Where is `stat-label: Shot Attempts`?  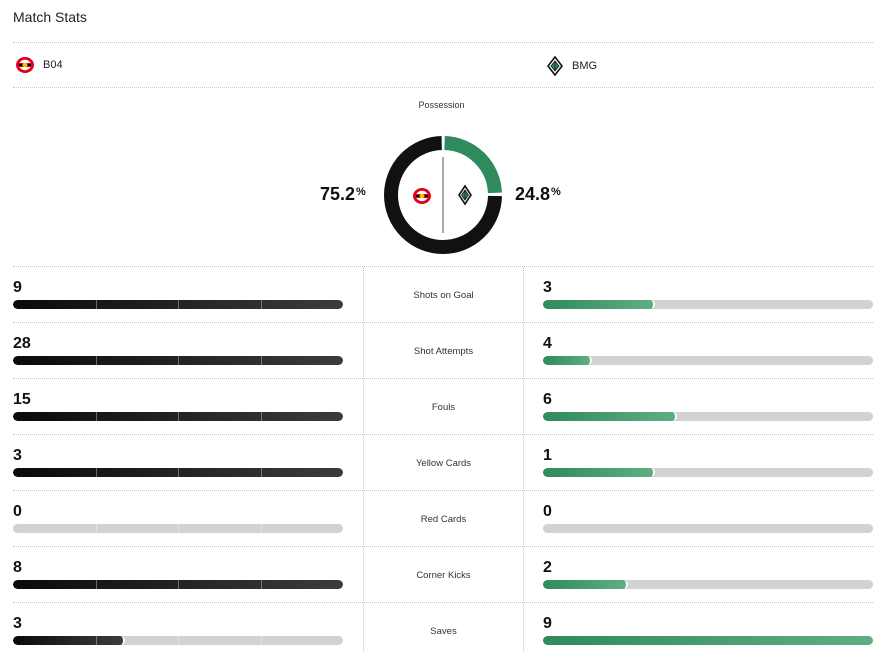 stat-label: Shot Attempts is located at coordinates (443, 351).